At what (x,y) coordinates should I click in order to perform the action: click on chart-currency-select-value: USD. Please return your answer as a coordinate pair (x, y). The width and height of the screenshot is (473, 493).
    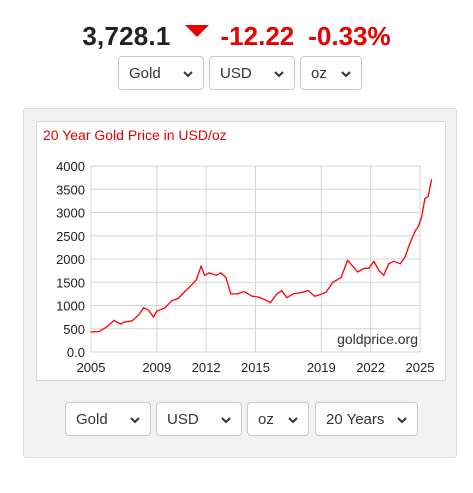
    Looking at the image, I should click on (183, 419).